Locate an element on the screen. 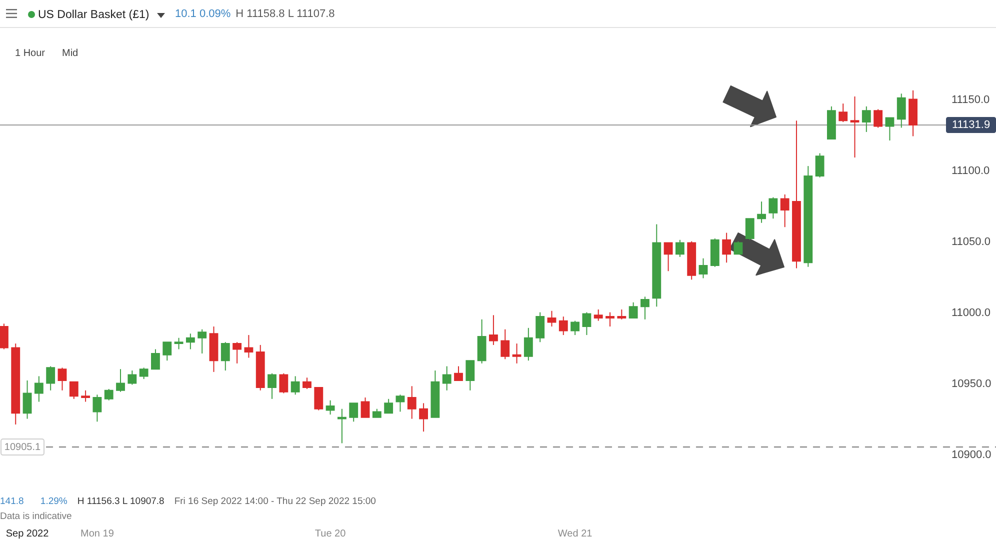 This screenshot has width=996, height=545. ref-line-label: 11131.9 is located at coordinates (971, 125).